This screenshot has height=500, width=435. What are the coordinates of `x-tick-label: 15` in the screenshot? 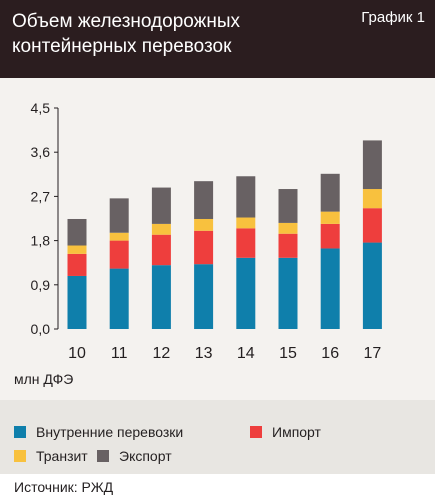 It's located at (288, 353).